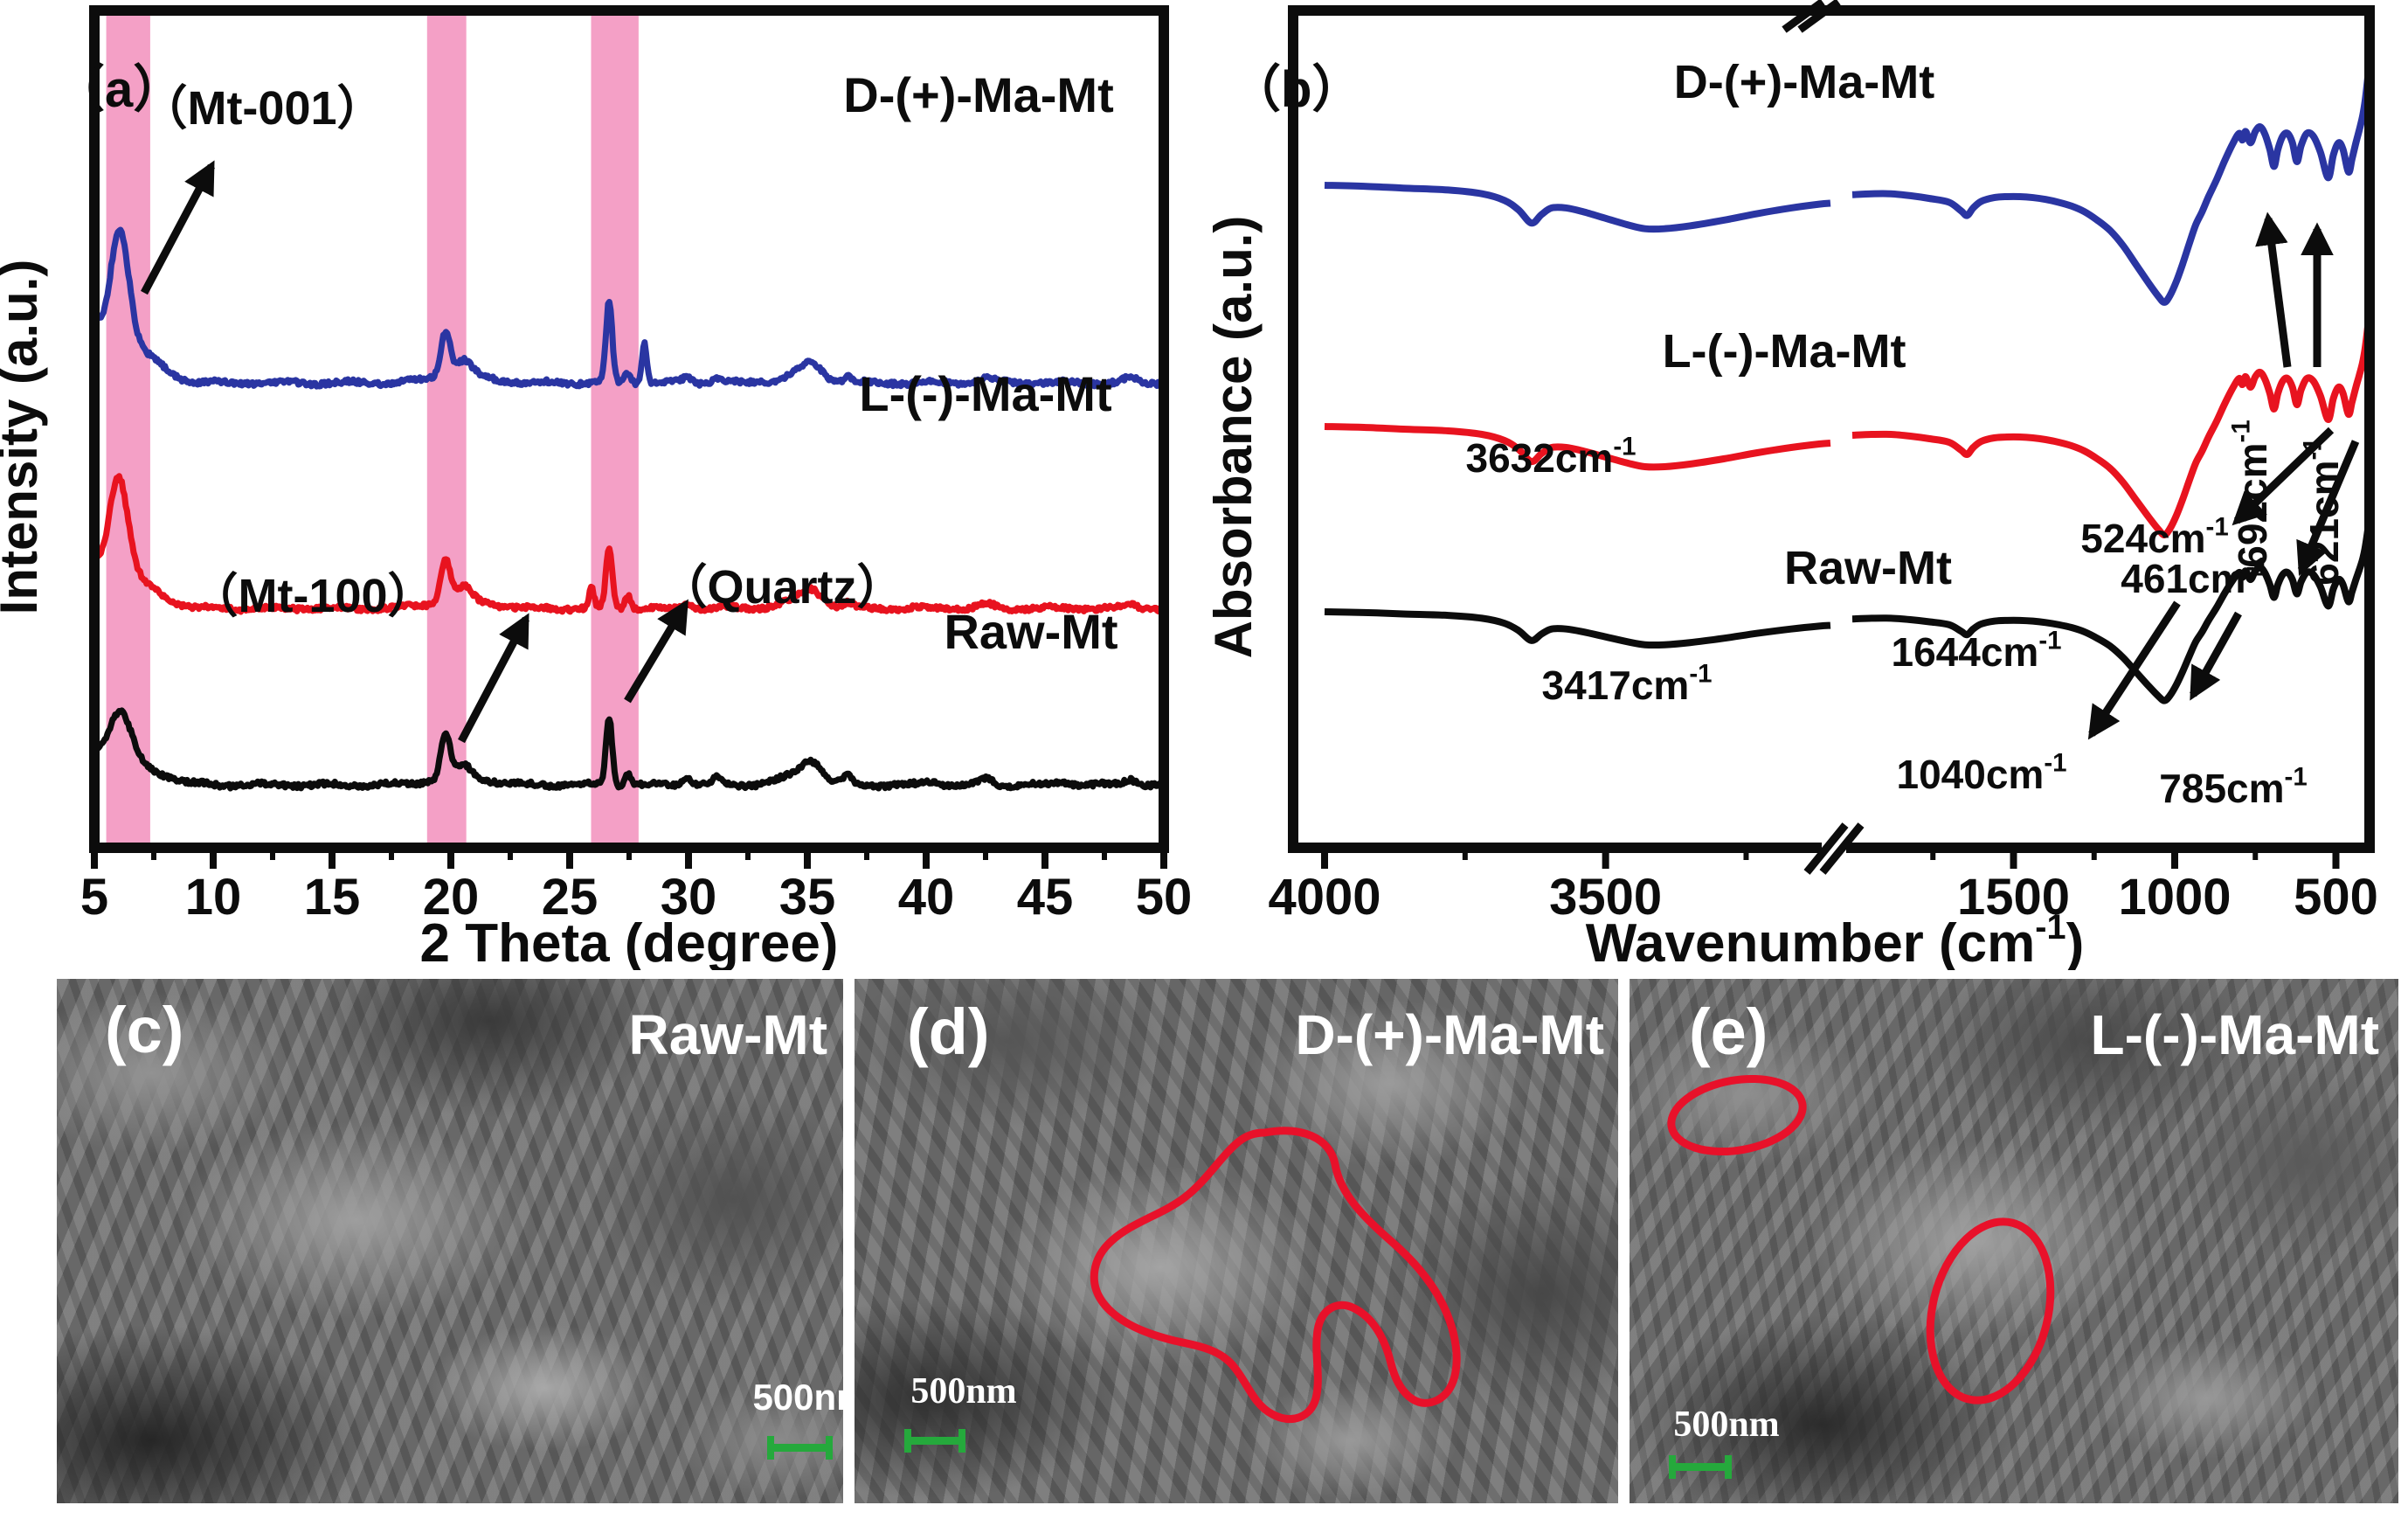 This screenshot has width=2408, height=1519. I want to click on x-axis-tick-label: 25, so click(570, 897).